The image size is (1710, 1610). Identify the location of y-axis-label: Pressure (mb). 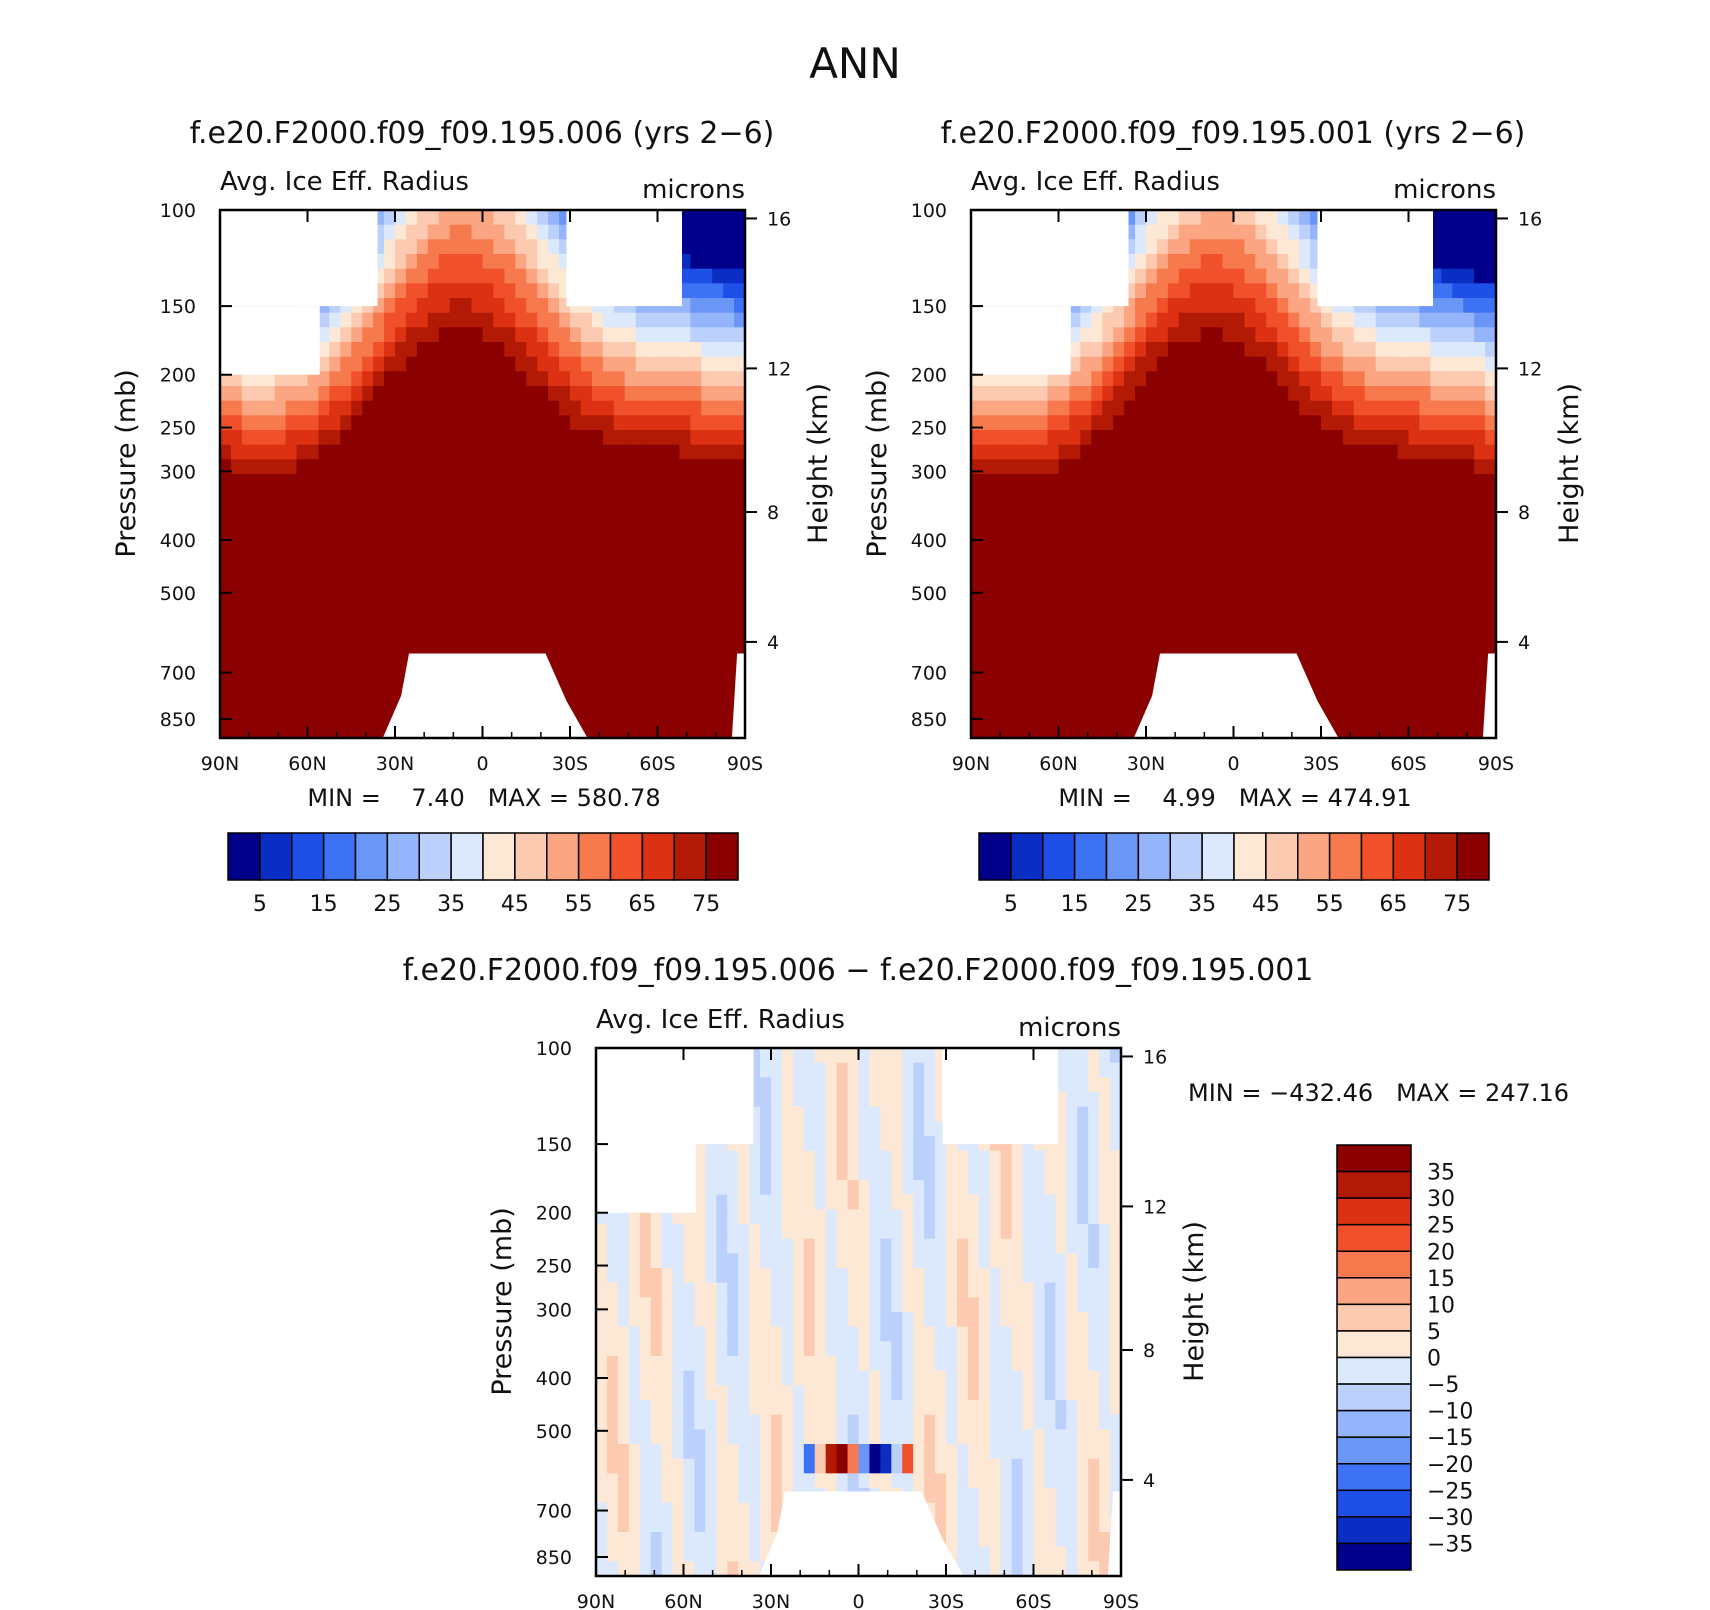
(877, 463).